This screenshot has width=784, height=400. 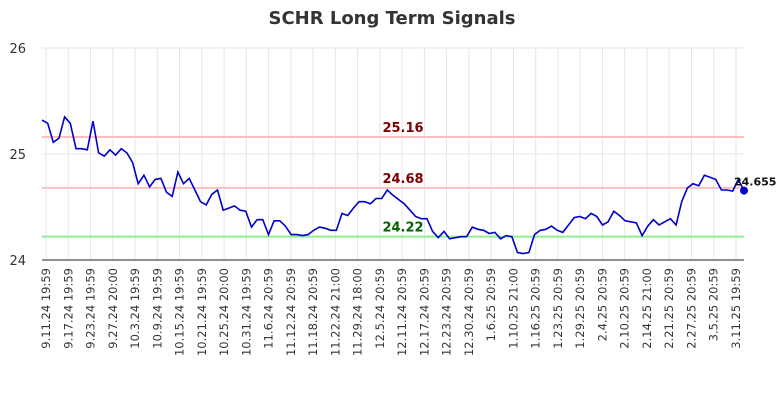 What do you see at coordinates (17, 49) in the screenshot?
I see `y-tick-label: 26` at bounding box center [17, 49].